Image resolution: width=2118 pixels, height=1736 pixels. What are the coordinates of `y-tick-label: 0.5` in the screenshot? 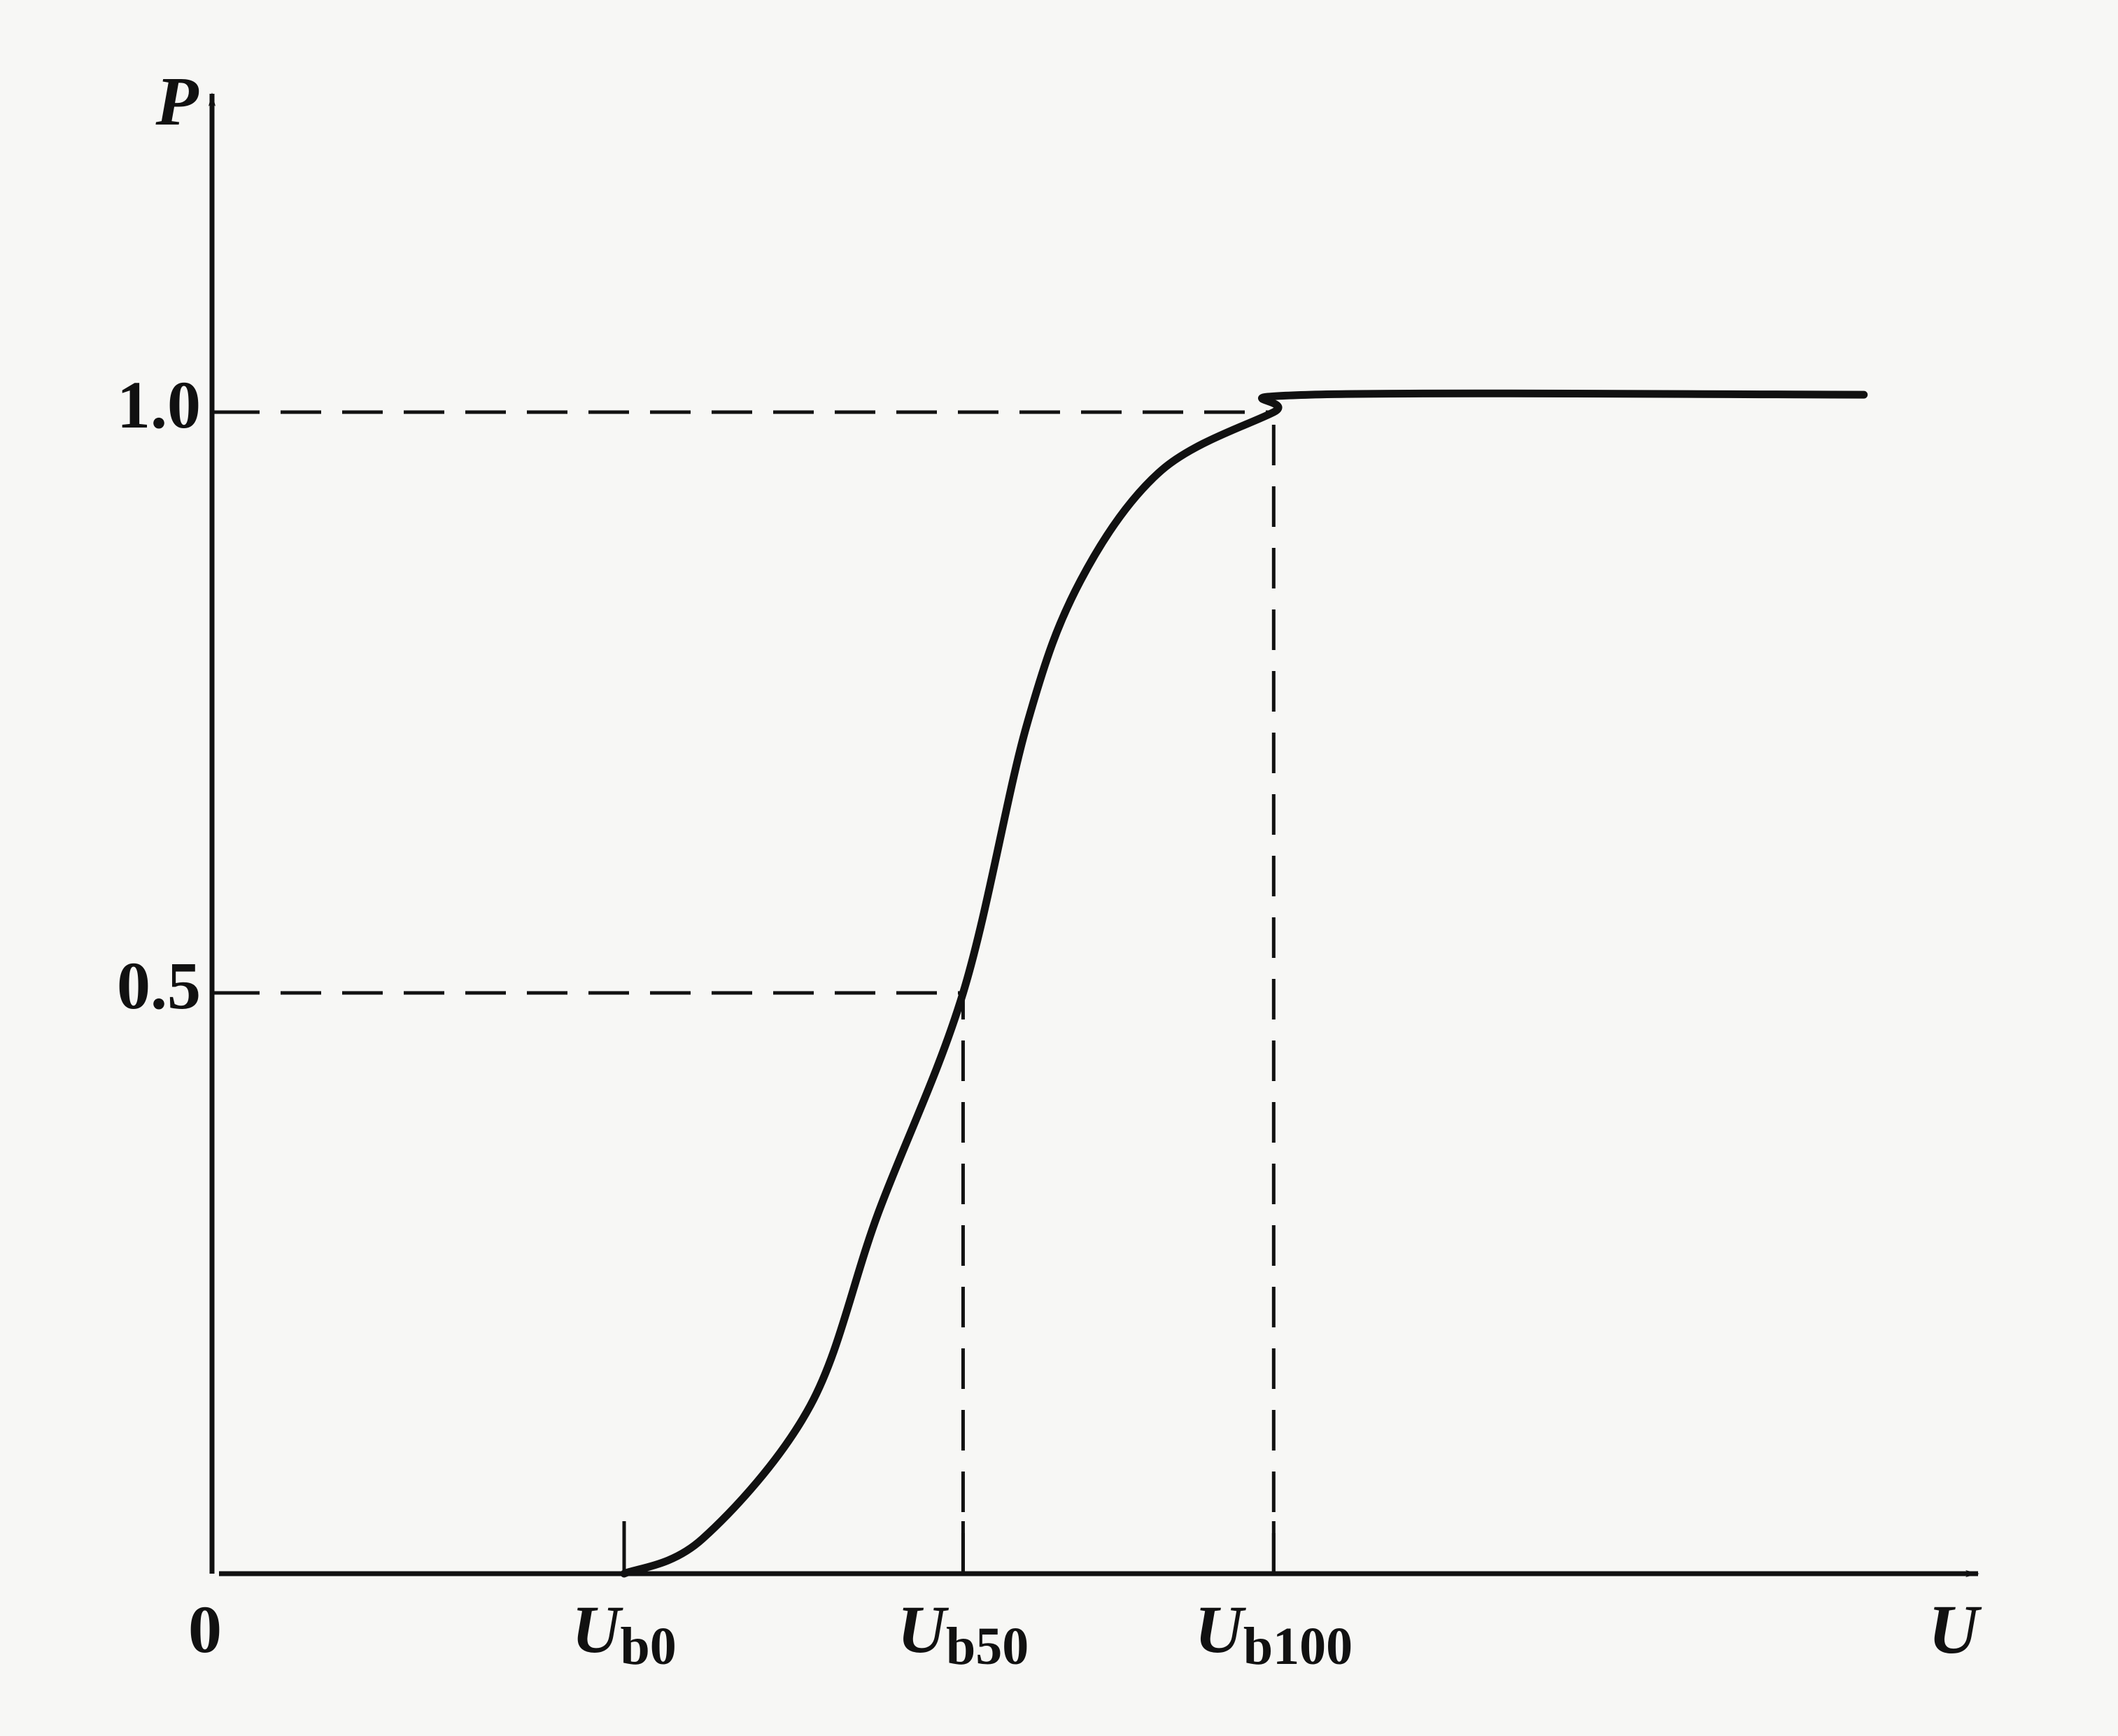 It's located at (159, 985).